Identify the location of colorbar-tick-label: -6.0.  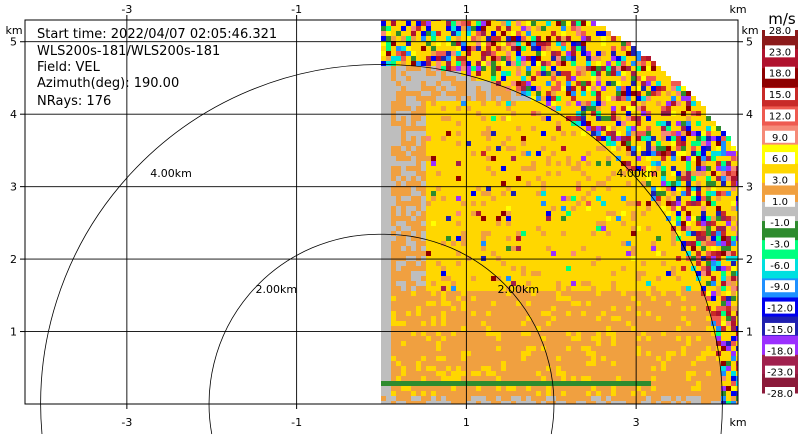
(780, 266).